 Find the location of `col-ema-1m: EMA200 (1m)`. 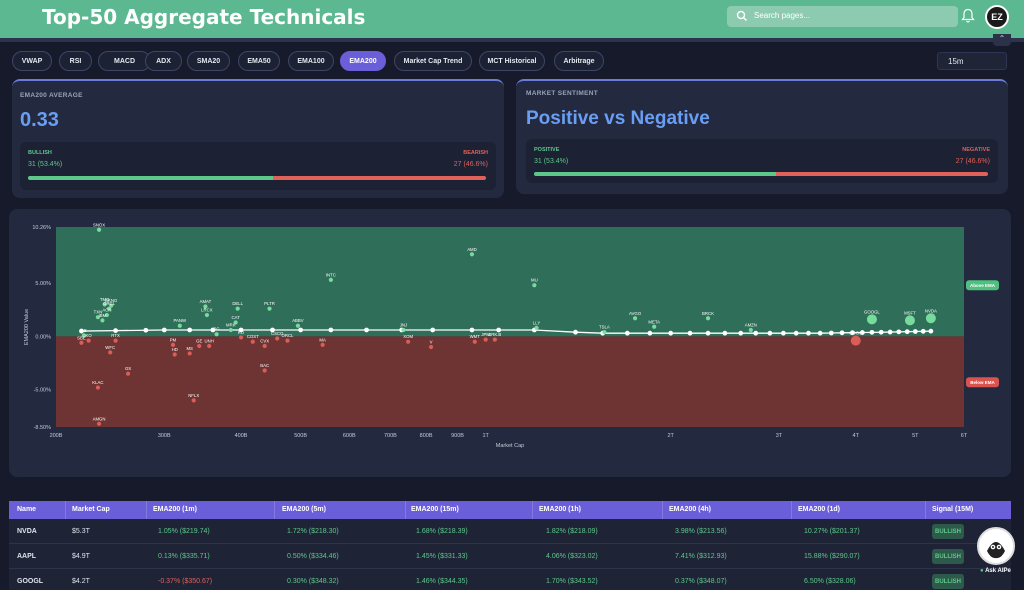

col-ema-1m: EMA200 (1m) is located at coordinates (175, 509).